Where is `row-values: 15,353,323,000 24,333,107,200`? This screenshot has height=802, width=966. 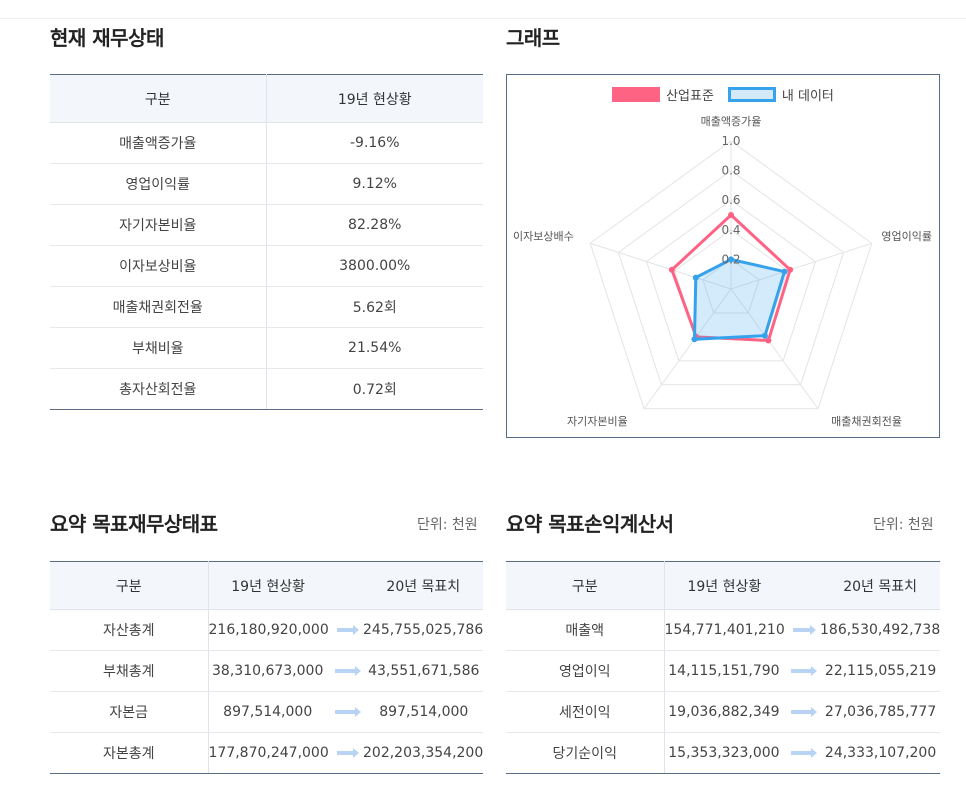
row-values: 15,353,323,000 24,333,107,200 is located at coordinates (802, 753).